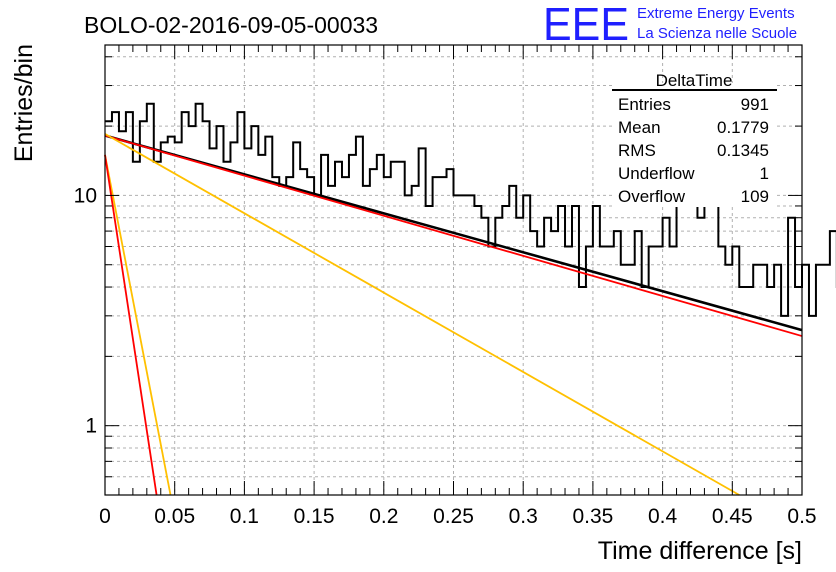  I want to click on stats-value-rms: 0.1345, so click(743, 150).